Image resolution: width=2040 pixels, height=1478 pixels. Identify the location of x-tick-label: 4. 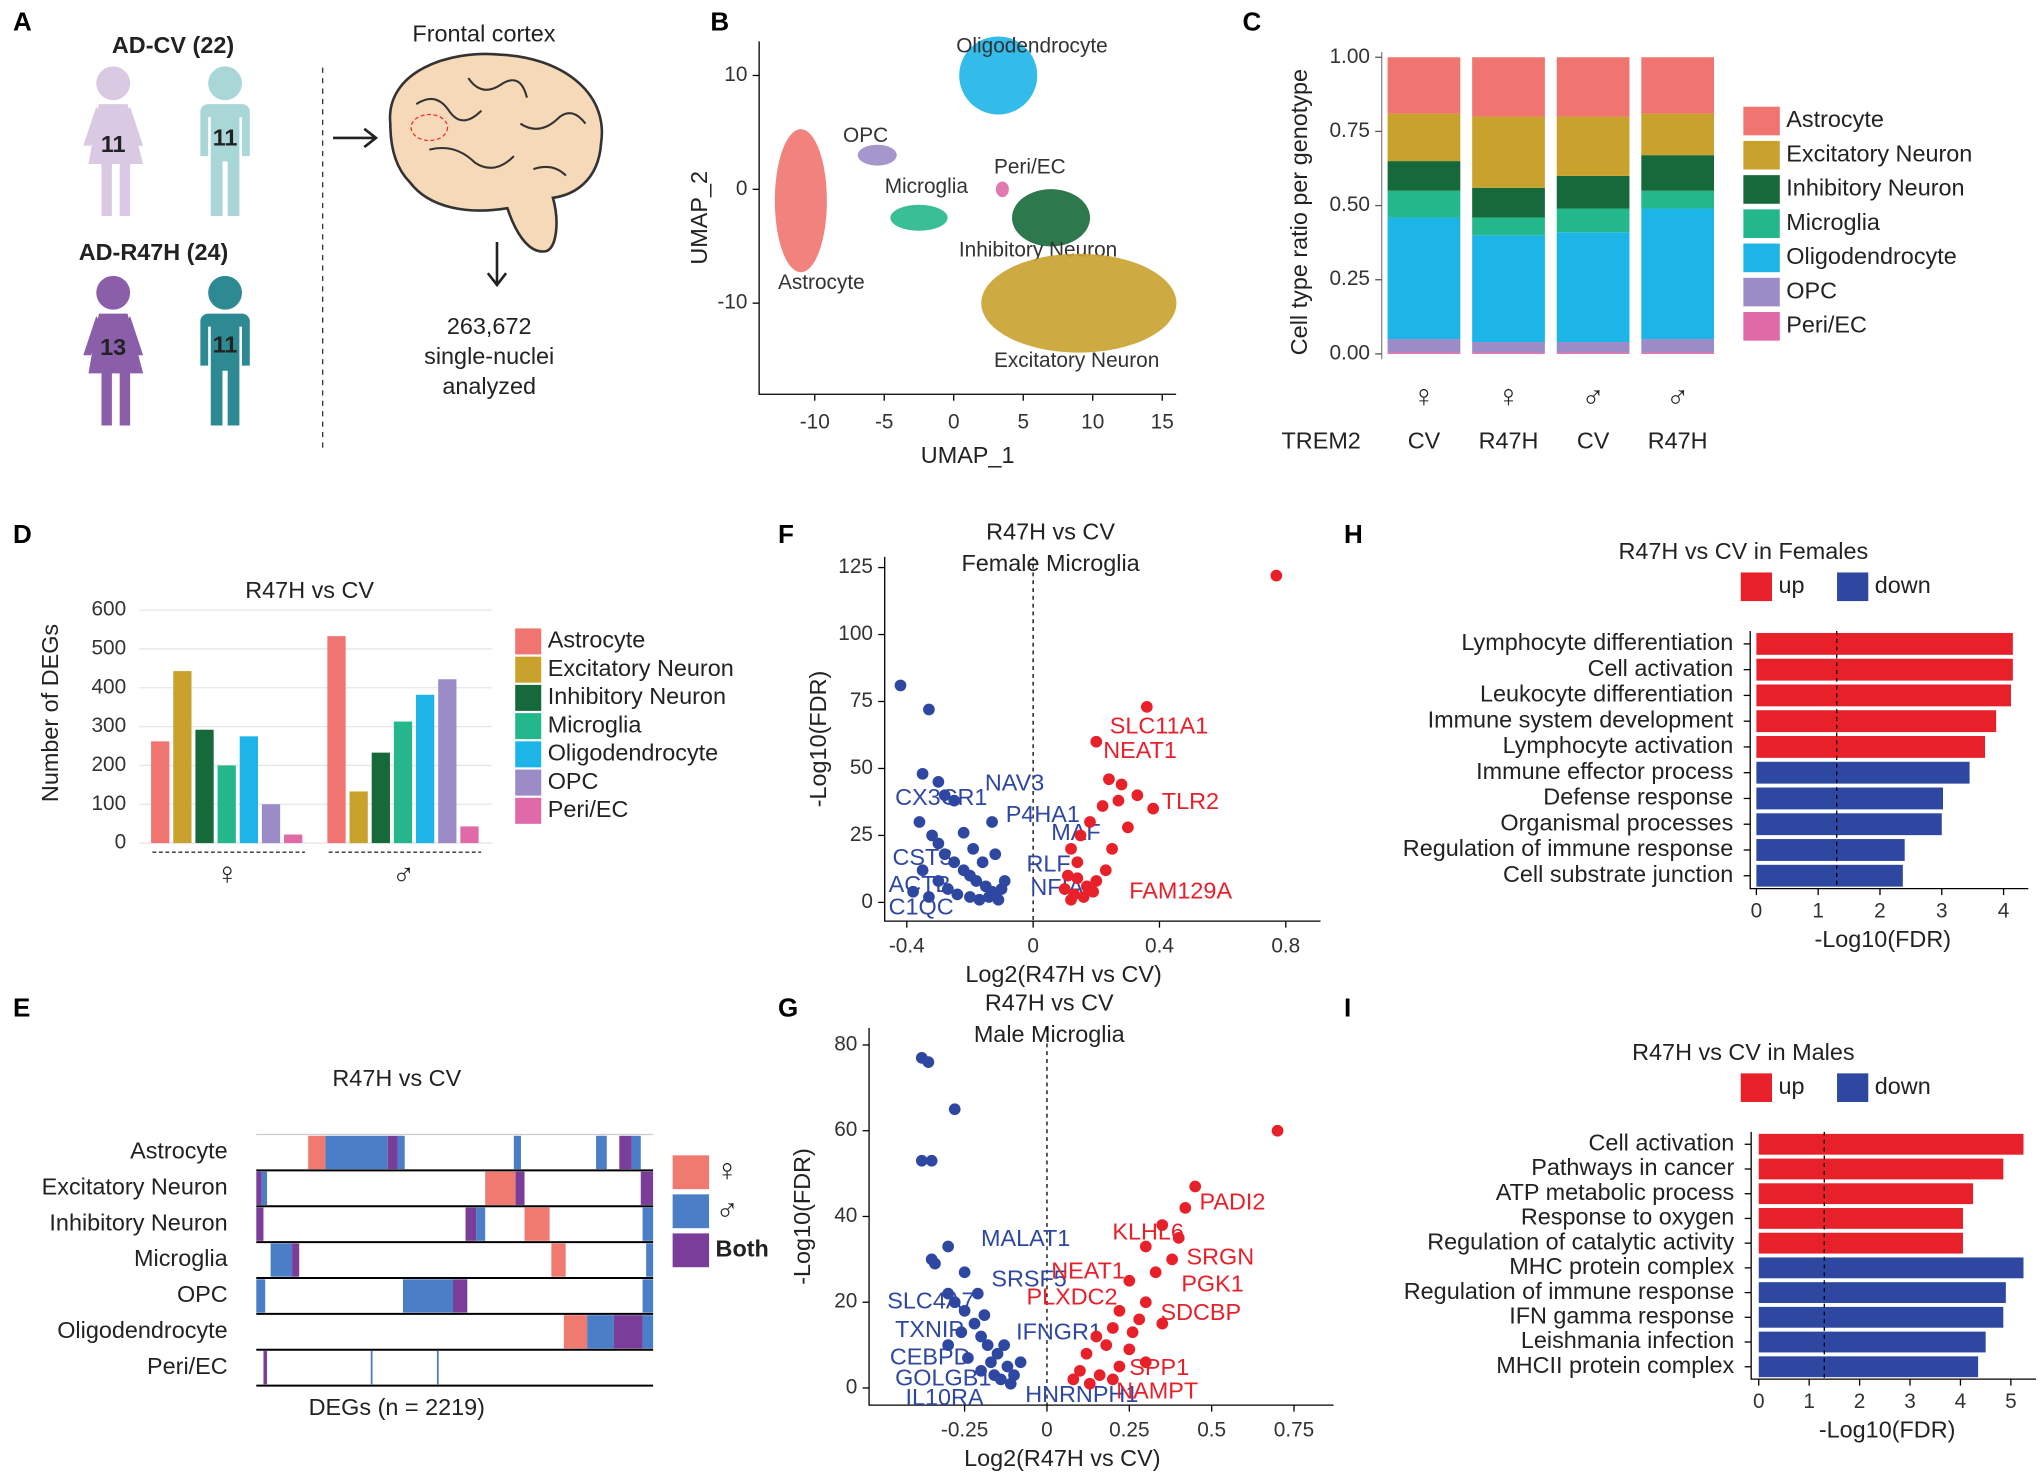
(1961, 1401).